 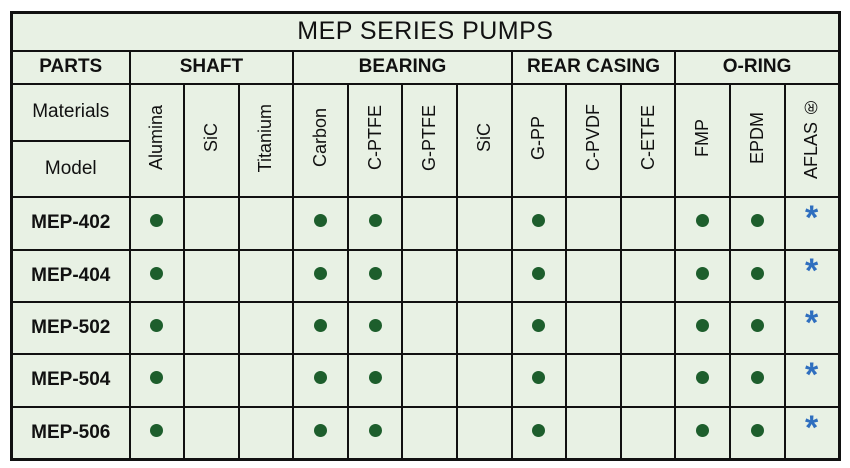 What do you see at coordinates (425, 380) in the screenshot?
I see `table-row: MEP-504 *` at bounding box center [425, 380].